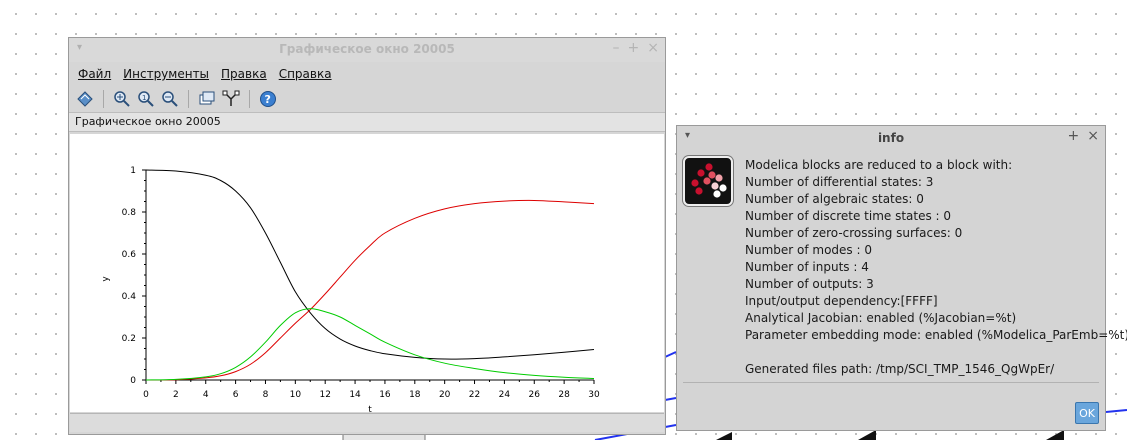  I want to click on x-tick-label: 14, so click(355, 395).